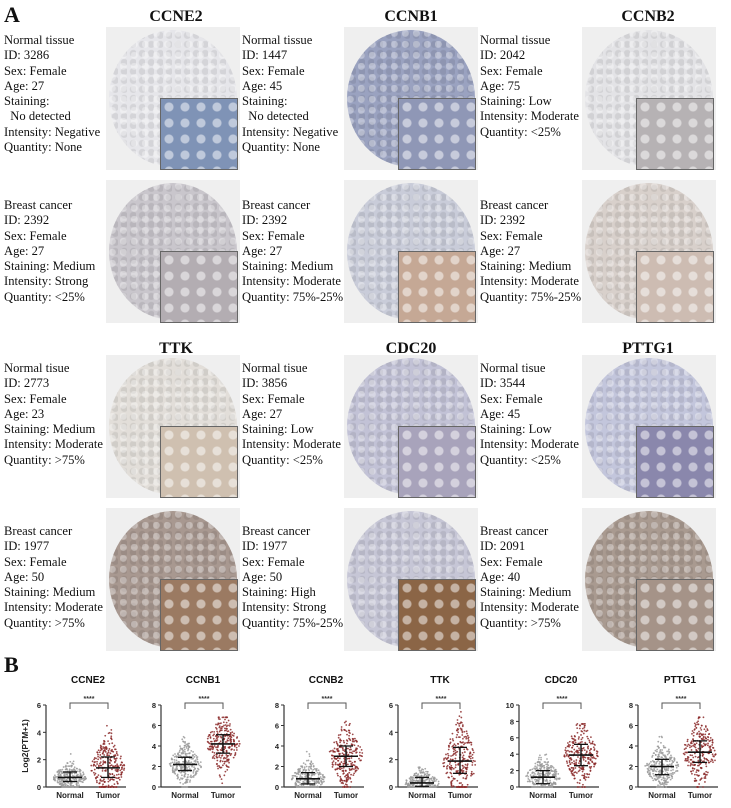 This screenshot has width=731, height=808. What do you see at coordinates (427, 740) in the screenshot?
I see `scatter-chart-ttk: TTK 0 2 4 6 Normal Tumor ****` at bounding box center [427, 740].